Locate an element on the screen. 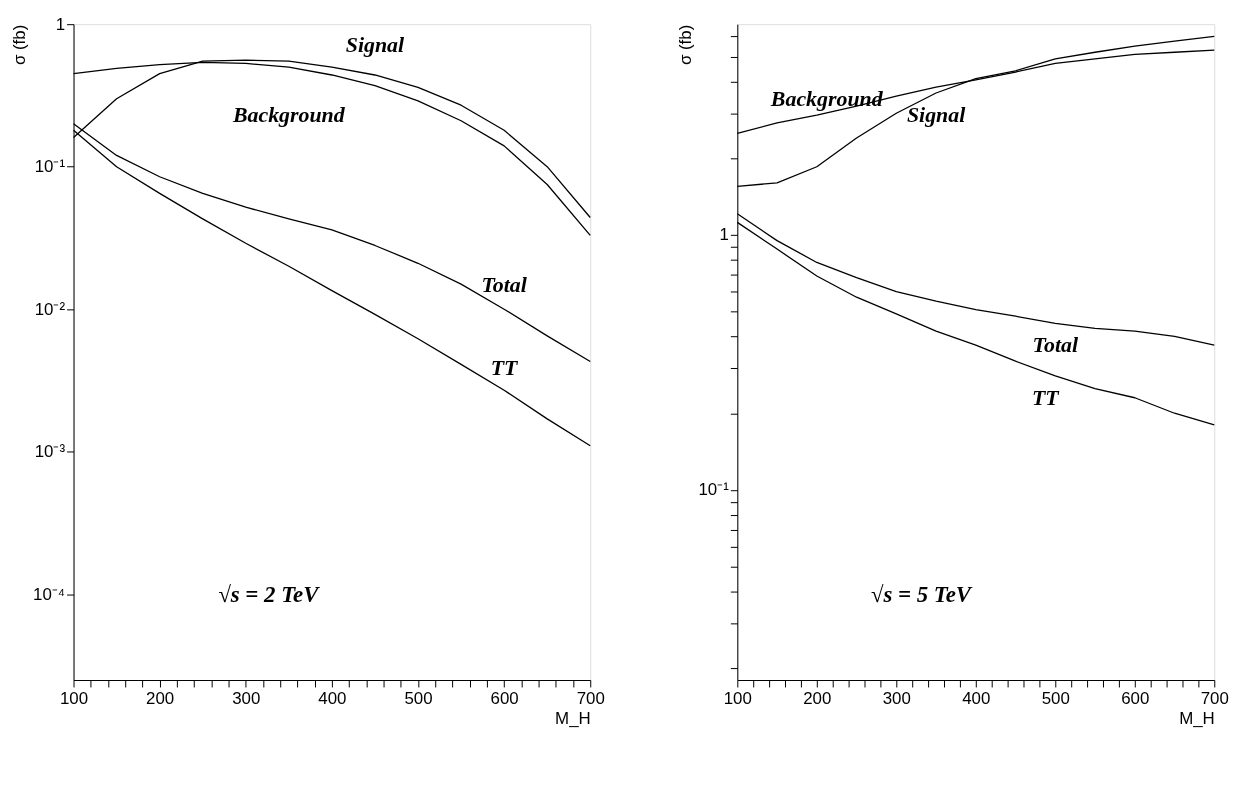 This screenshot has width=1259, height=796. y-tick-label: 10⁻⁴ is located at coordinates (49, 594).